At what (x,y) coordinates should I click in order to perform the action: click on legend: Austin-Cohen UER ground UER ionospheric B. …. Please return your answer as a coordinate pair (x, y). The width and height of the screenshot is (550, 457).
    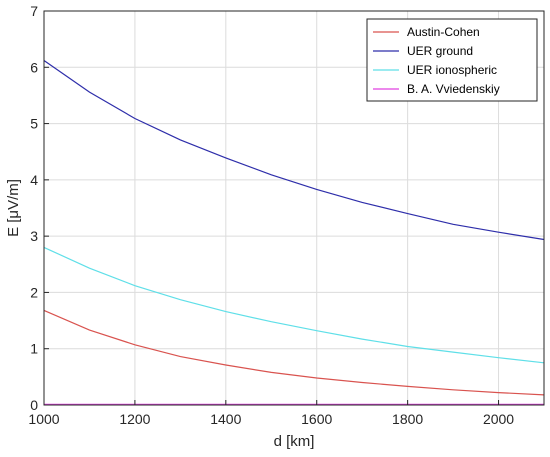
    Looking at the image, I should click on (452, 60).